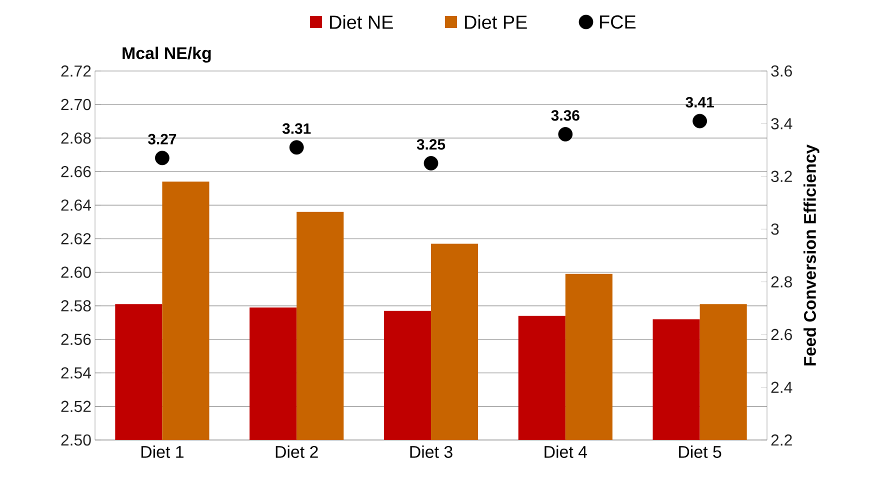  What do you see at coordinates (781, 334) in the screenshot?
I see `y2-tick-label: 2.6` at bounding box center [781, 334].